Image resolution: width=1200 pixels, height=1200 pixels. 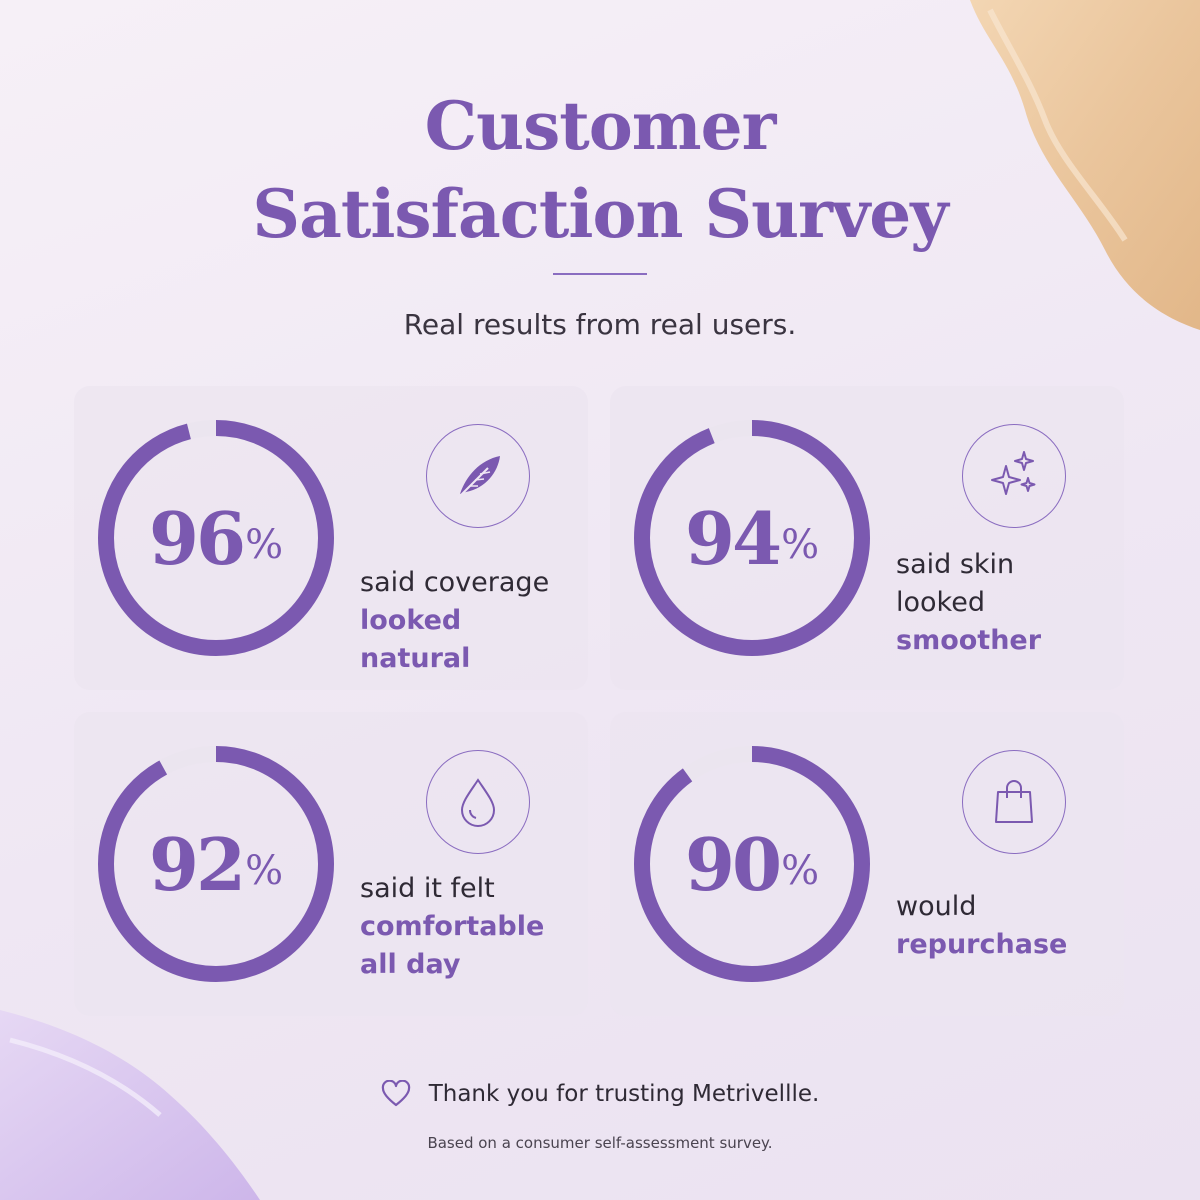 I want to click on stat-percentage: 90%, so click(x=752, y=864).